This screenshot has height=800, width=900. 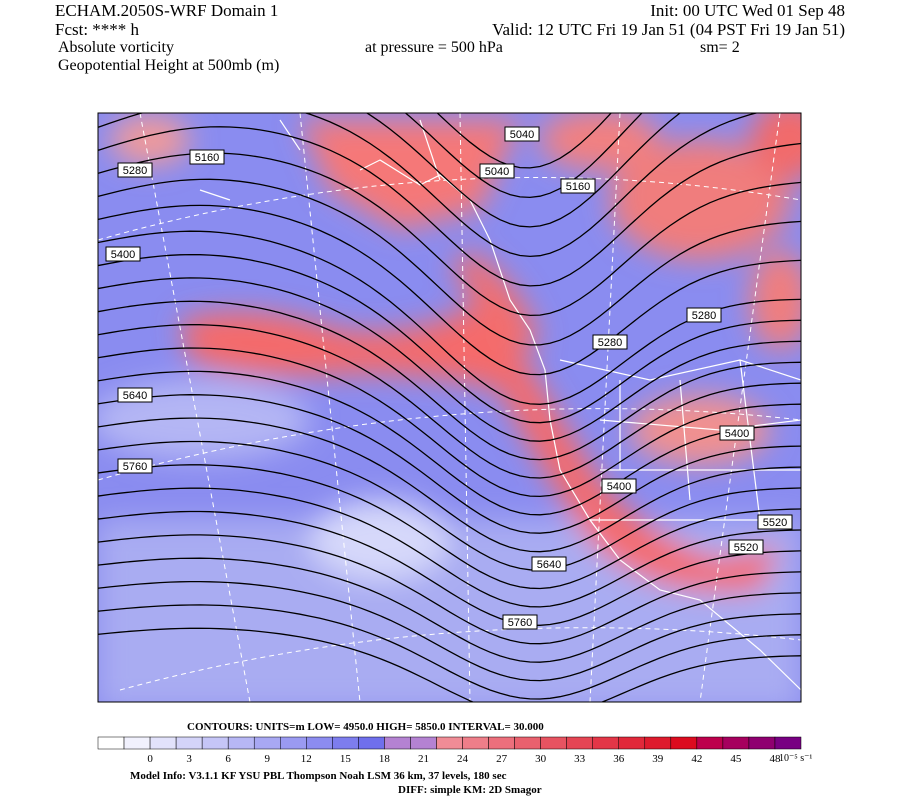 What do you see at coordinates (720, 47) in the screenshot?
I see `smoothing: sm= 2` at bounding box center [720, 47].